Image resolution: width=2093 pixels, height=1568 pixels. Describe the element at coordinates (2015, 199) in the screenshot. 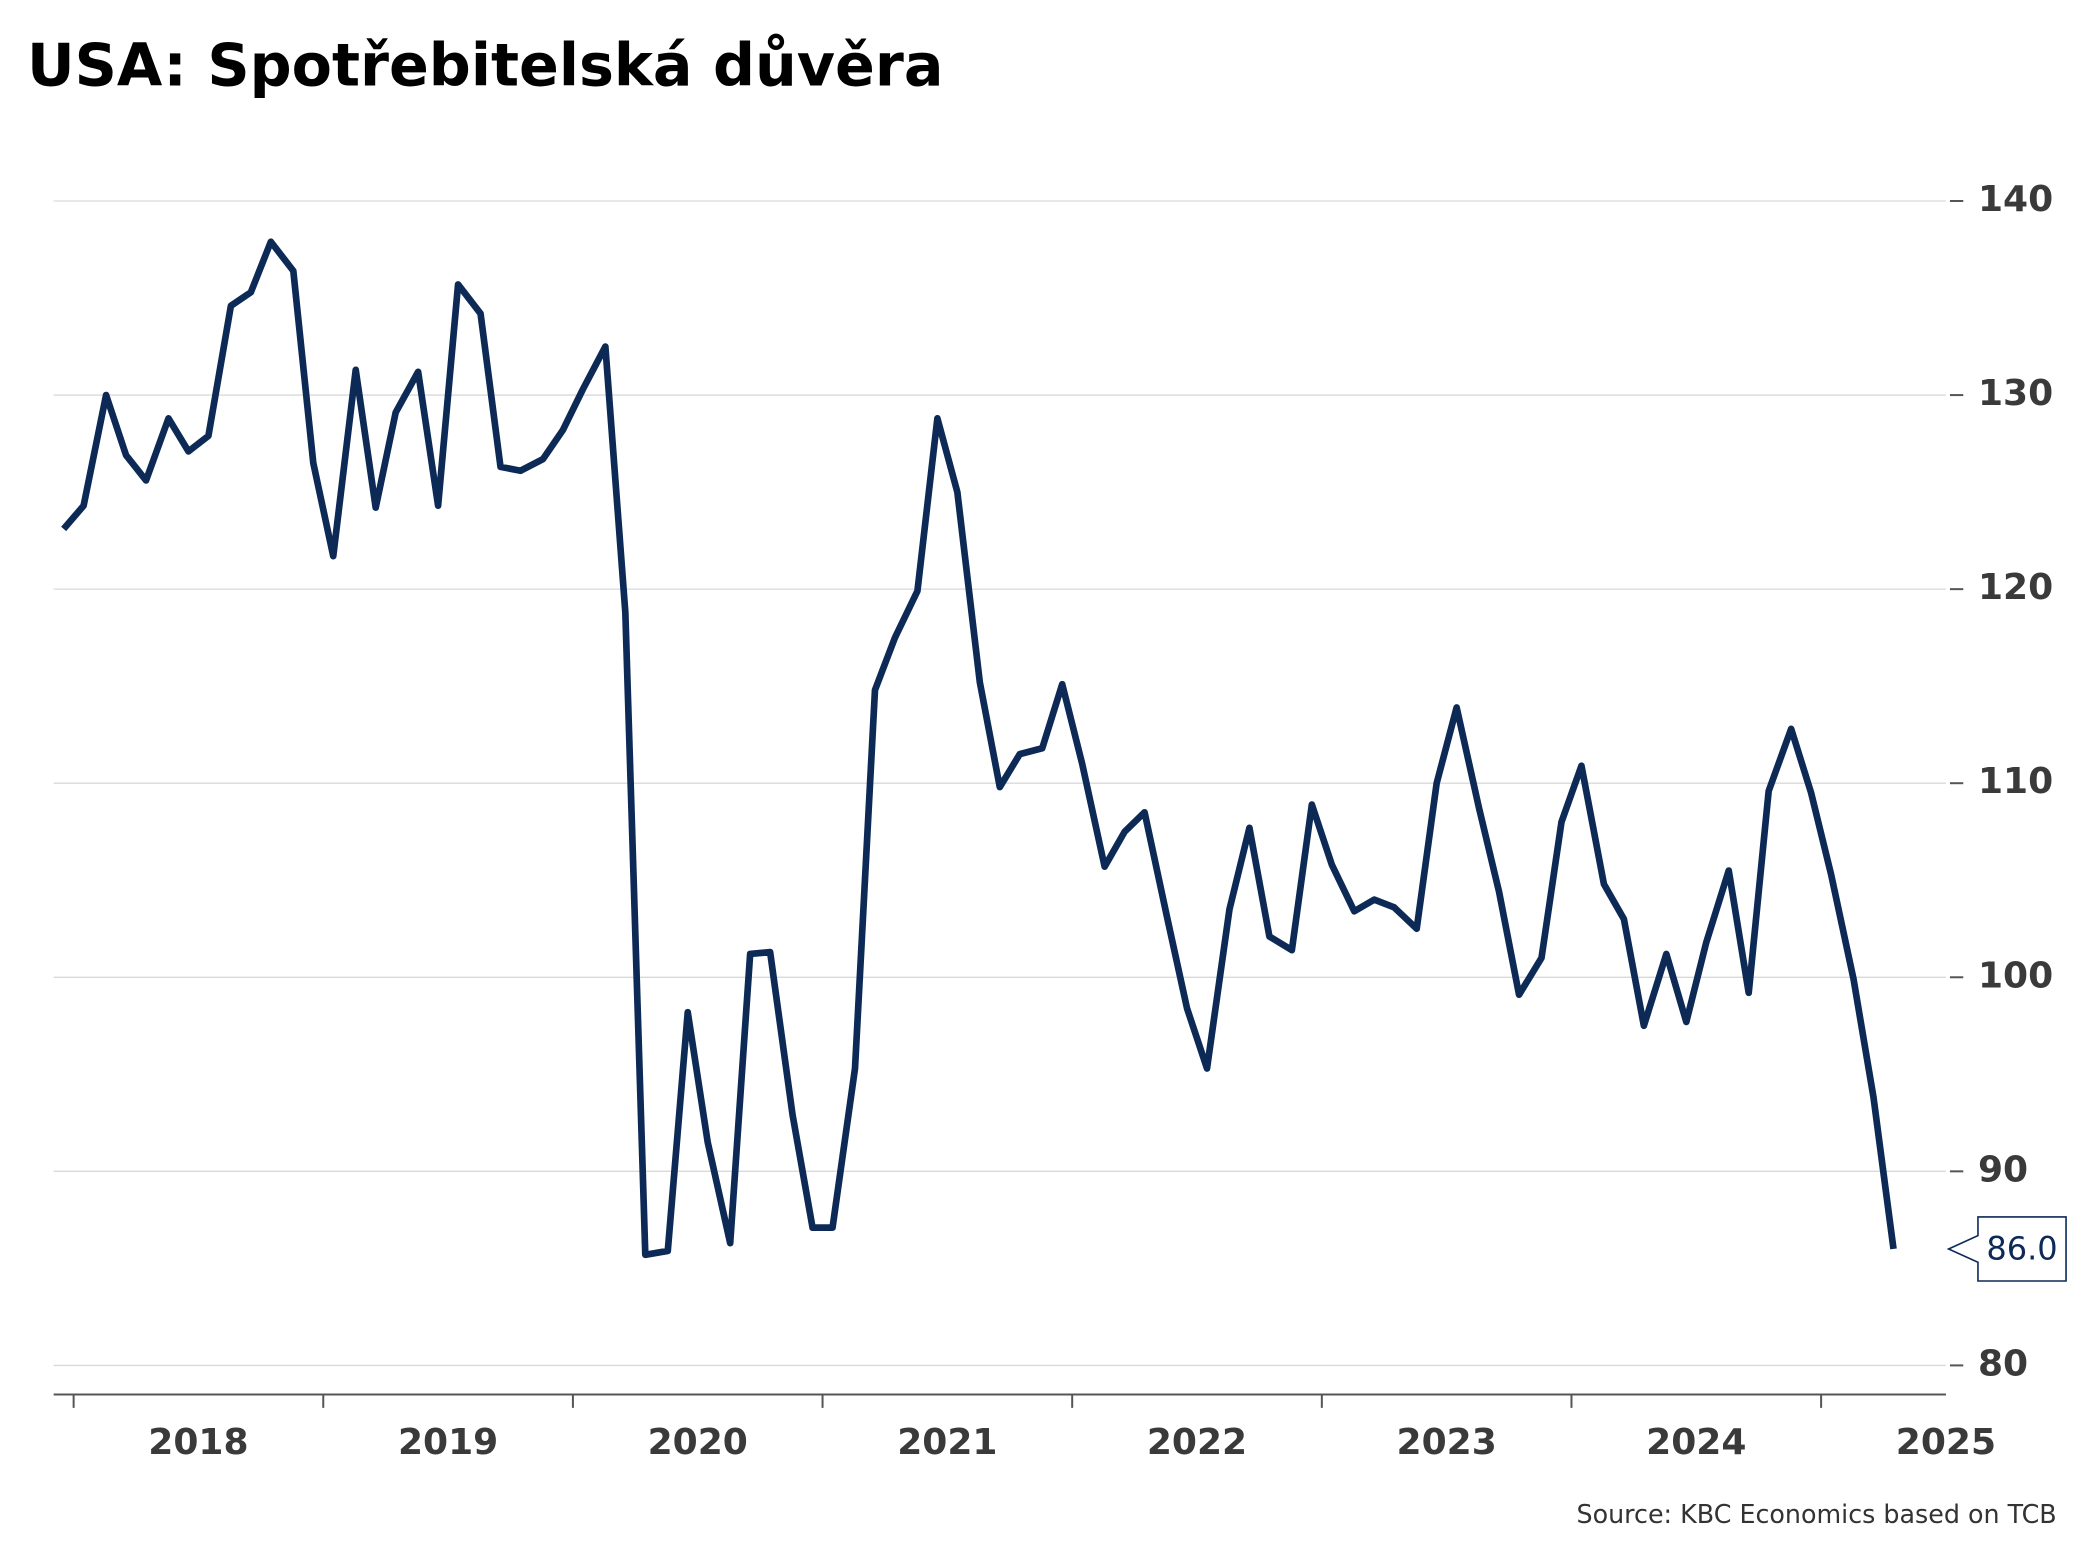

I see `y-tick-label: 140` at that location.